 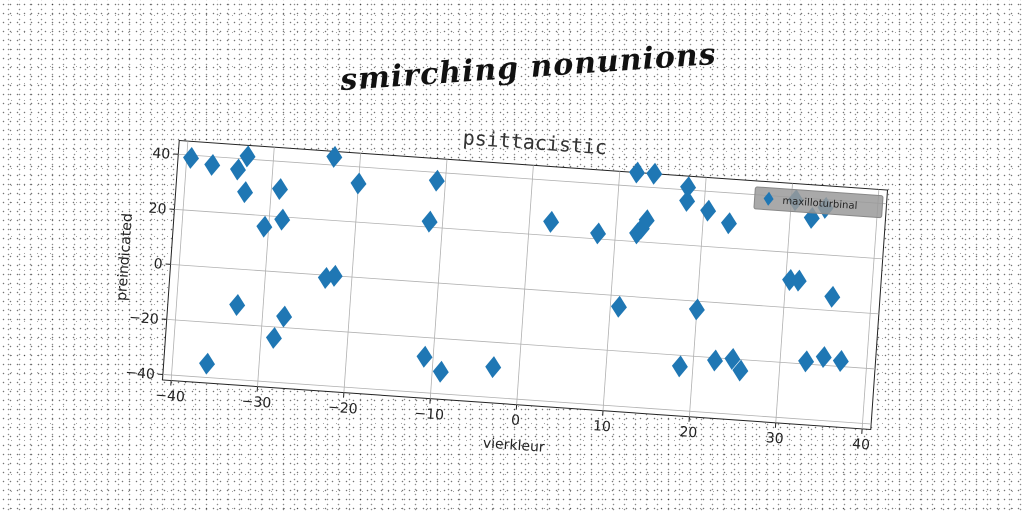 I want to click on x-tick-label: −40, so click(x=170, y=396).